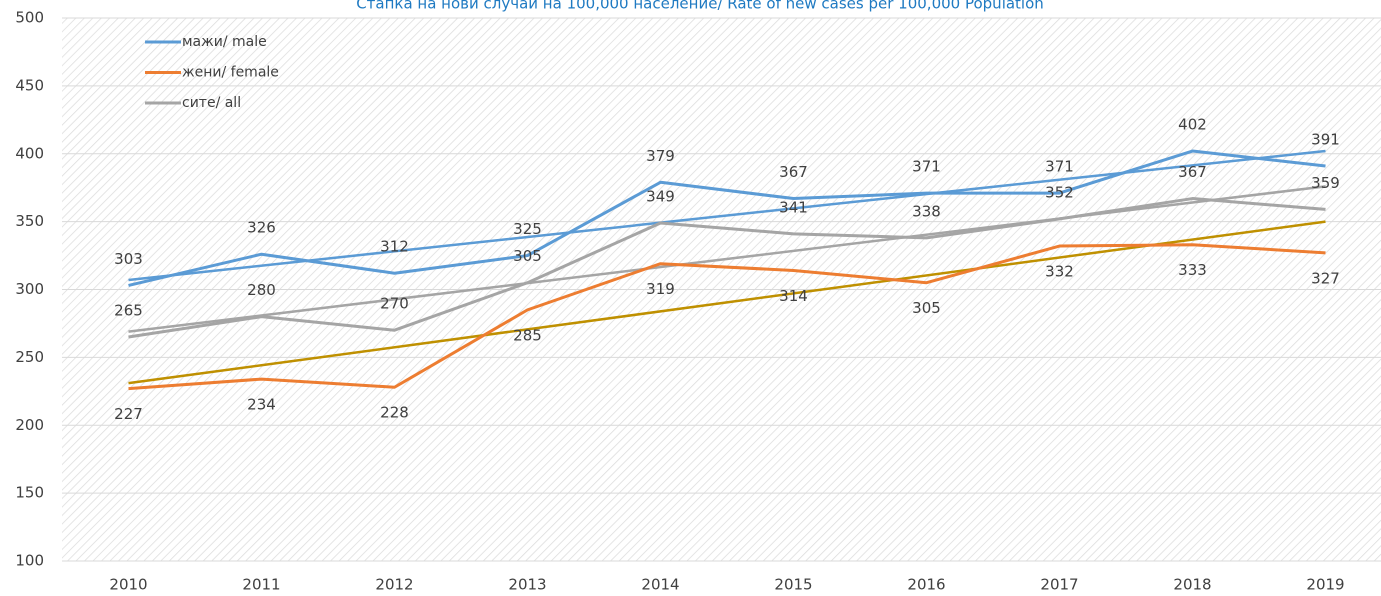 Image resolution: width=1381 pixels, height=596 pixels. What do you see at coordinates (128, 311) in the screenshot?
I see `data-label: 265` at bounding box center [128, 311].